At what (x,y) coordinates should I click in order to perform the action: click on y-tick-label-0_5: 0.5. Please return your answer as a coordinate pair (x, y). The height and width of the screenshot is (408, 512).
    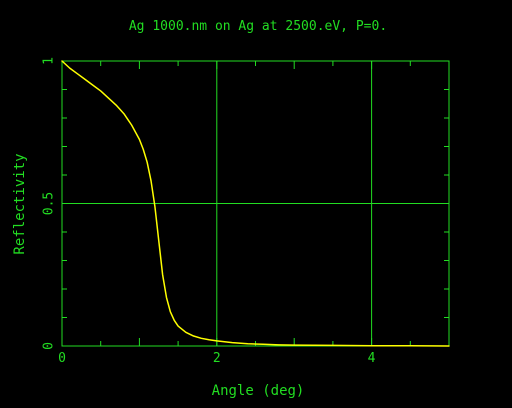
    Looking at the image, I should click on (49, 203).